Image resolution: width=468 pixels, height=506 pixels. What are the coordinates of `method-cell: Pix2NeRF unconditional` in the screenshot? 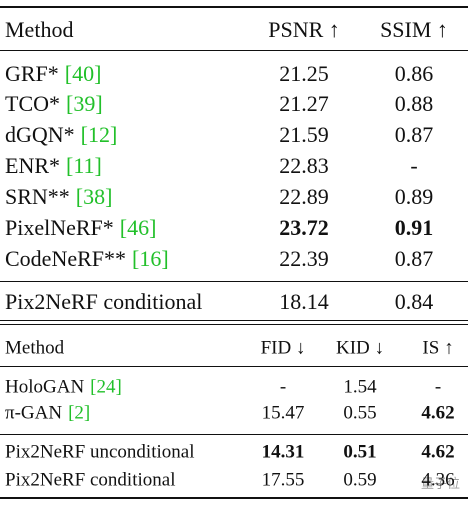 It's located at (99, 452).